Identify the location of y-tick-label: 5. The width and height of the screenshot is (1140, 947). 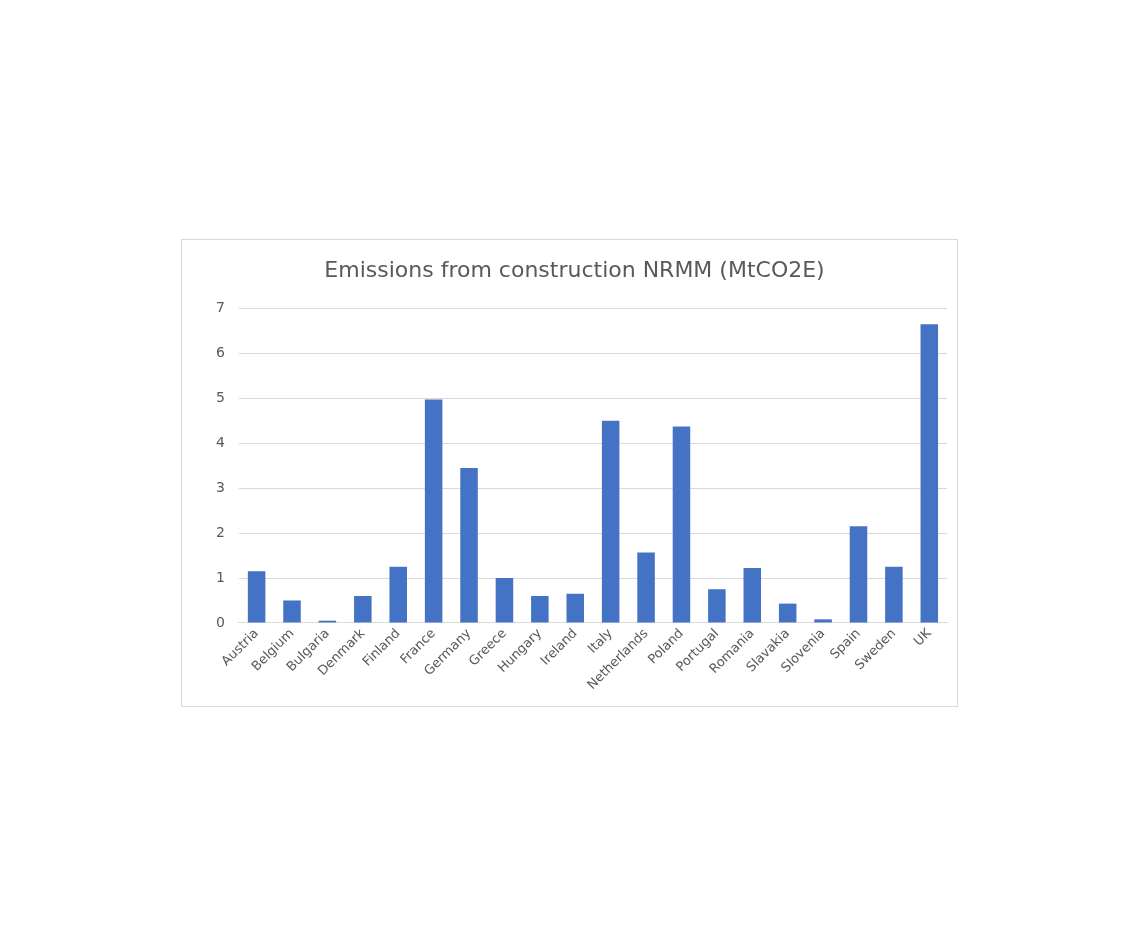
(220, 396).